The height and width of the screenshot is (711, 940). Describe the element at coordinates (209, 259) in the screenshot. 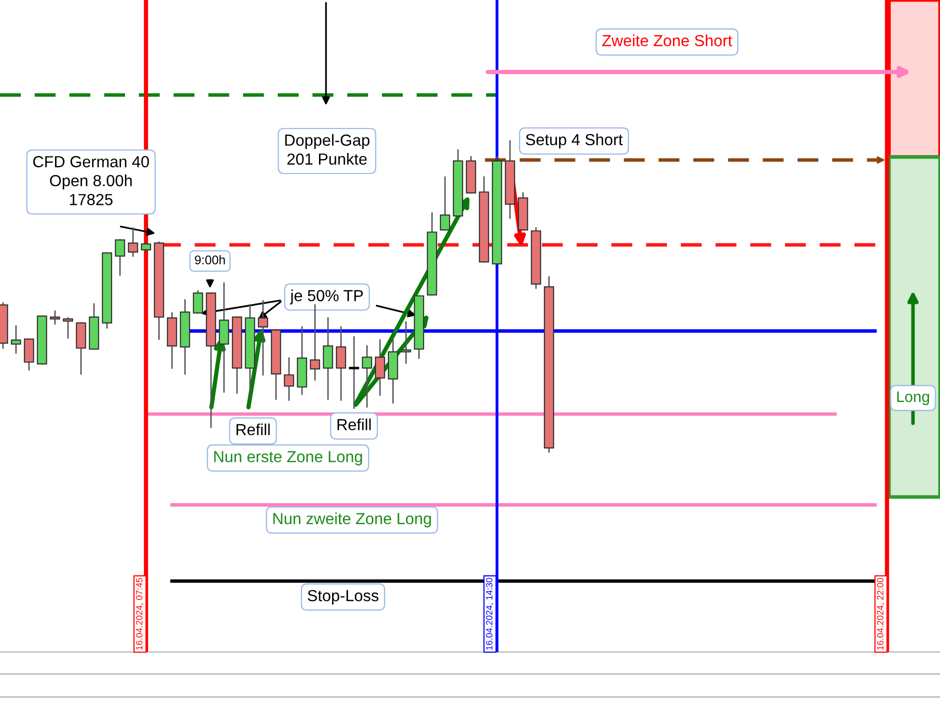

I see `annotation: 9:00h` at that location.